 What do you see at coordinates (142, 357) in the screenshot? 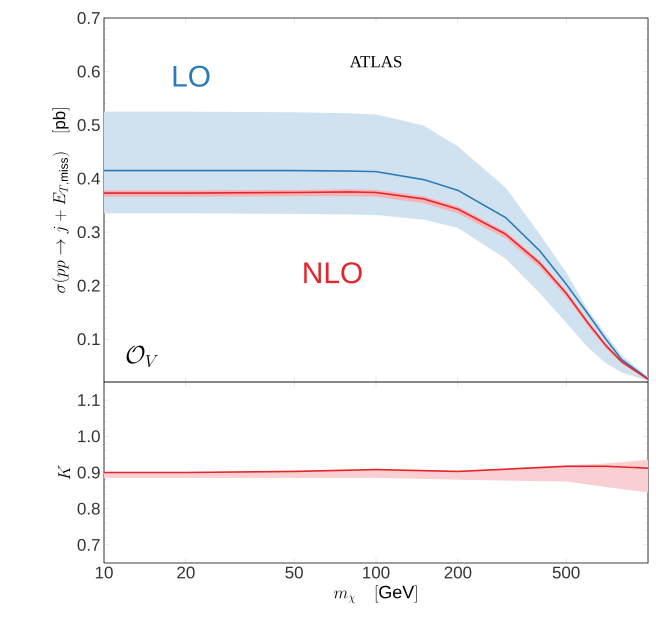
I see `annotation: $\mathcal{O}_V$` at bounding box center [142, 357].